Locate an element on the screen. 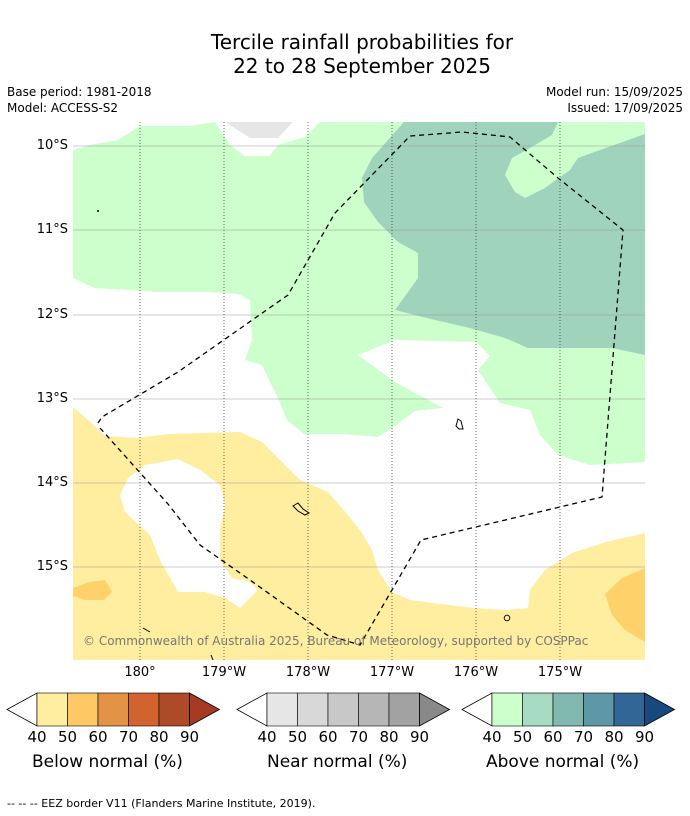 The width and height of the screenshot is (690, 816). island-south is located at coordinates (507, 618).